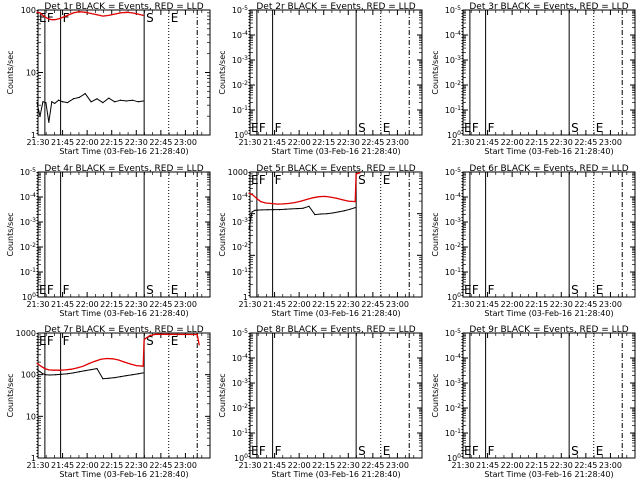 The image size is (640, 480). I want to click on y-tick-label: 10⁻², so click(453, 247).